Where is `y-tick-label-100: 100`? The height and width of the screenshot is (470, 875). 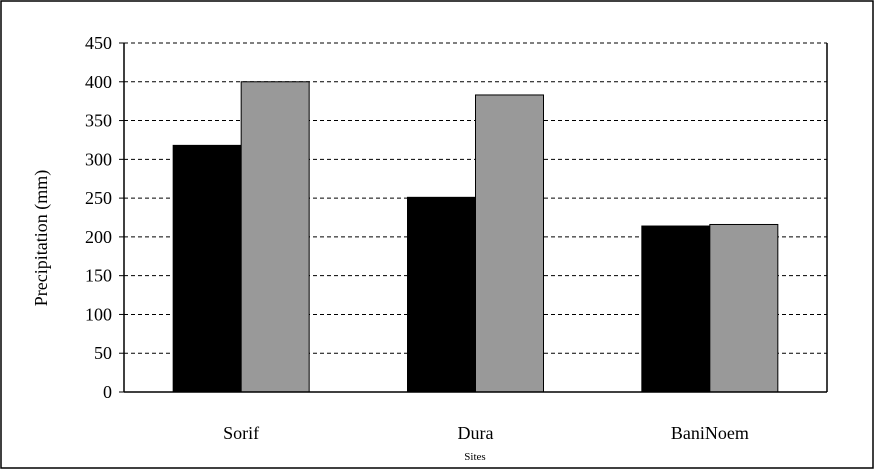 y-tick-label-100: 100 is located at coordinates (98, 314).